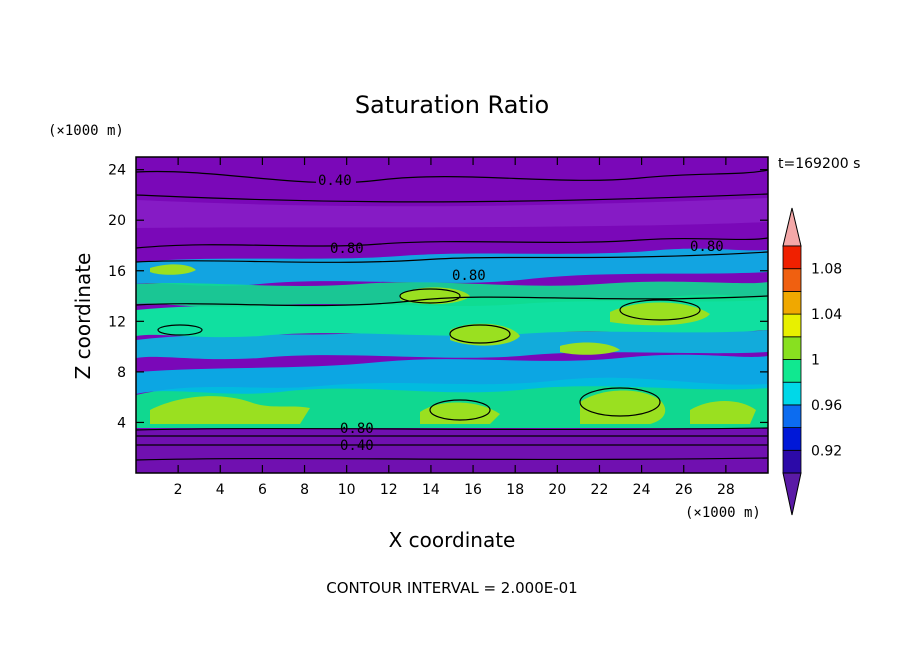 This screenshot has width=904, height=654. I want to click on y-tick-label: 20, so click(117, 221).